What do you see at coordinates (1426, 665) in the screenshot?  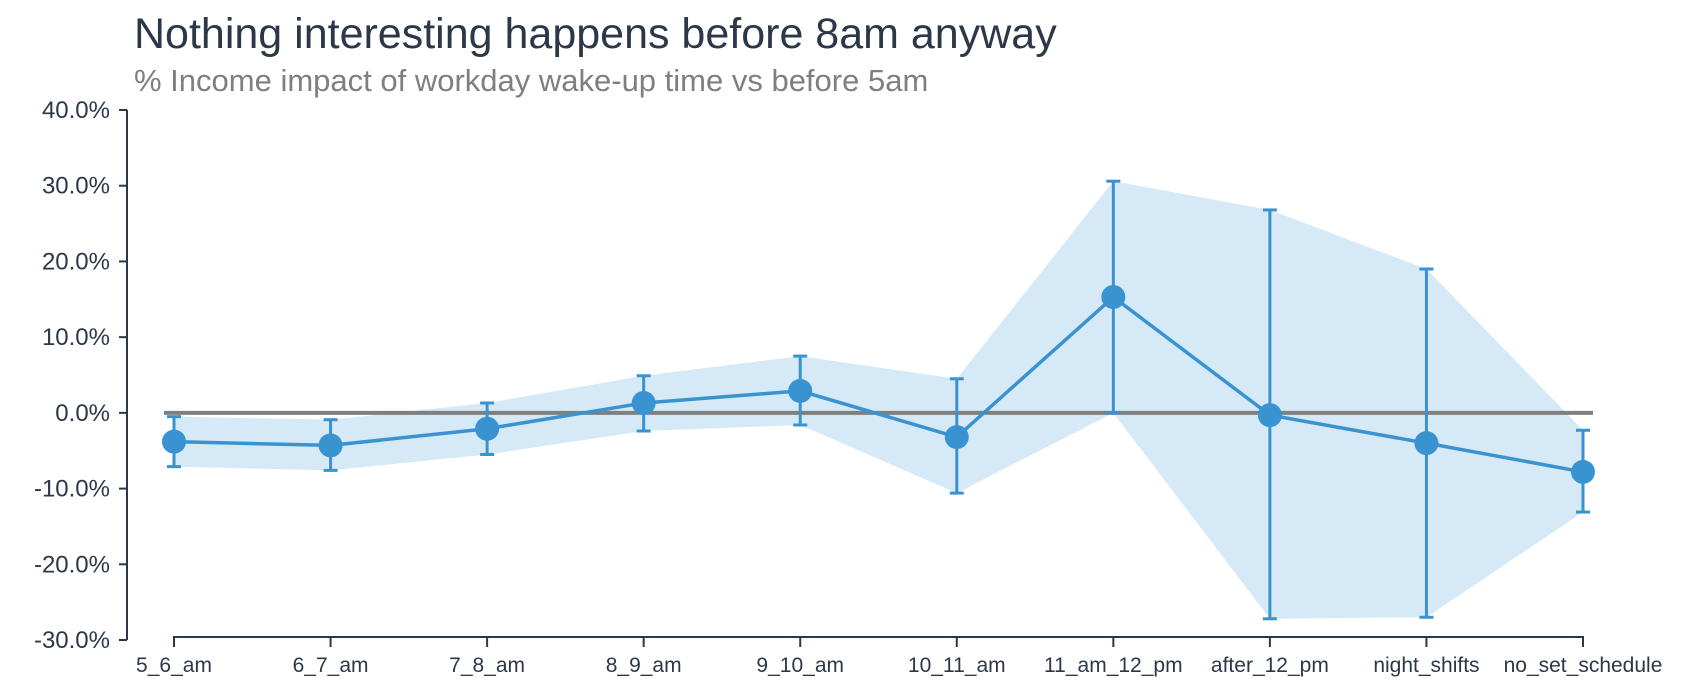 I see `x-tick-label: night_shifts` at bounding box center [1426, 665].